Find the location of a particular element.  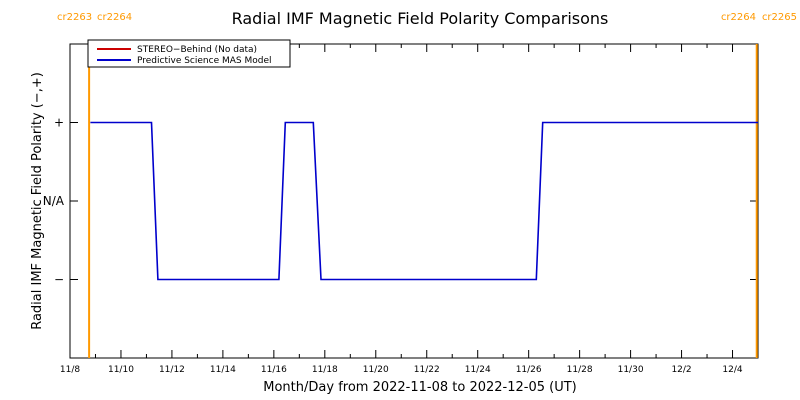

y-tick-label: N/A is located at coordinates (54, 201).